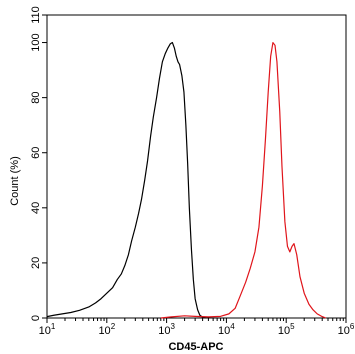 This screenshot has height=354, width=355. What do you see at coordinates (36, 263) in the screenshot?
I see `y-tick-label: 20` at bounding box center [36, 263].